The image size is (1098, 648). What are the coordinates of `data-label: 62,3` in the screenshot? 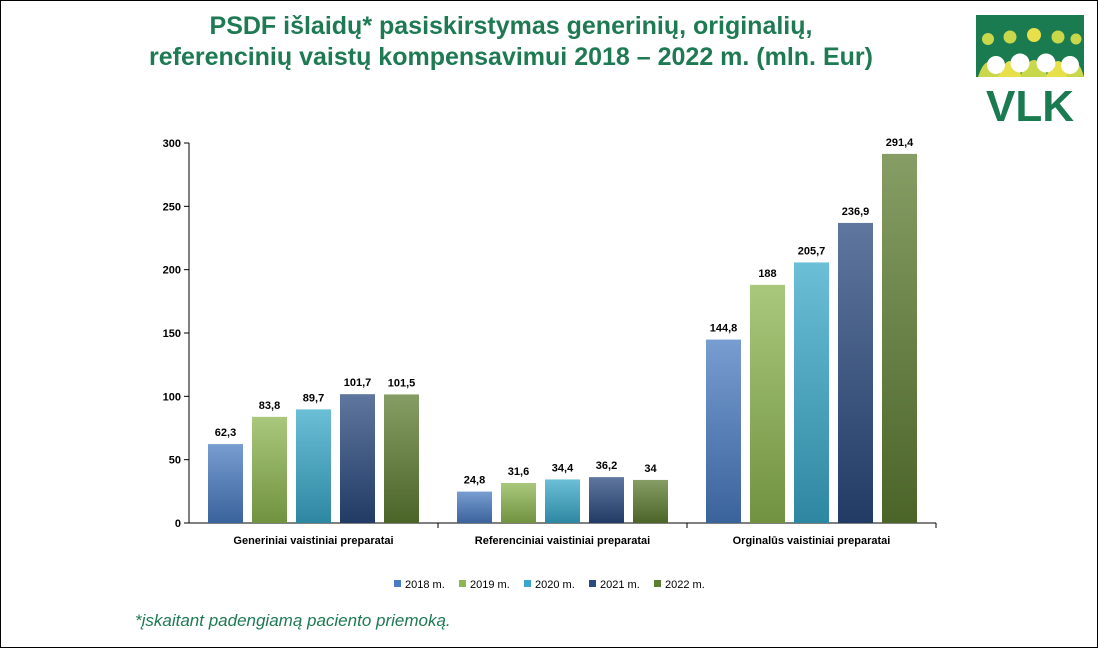 It's located at (225, 433).